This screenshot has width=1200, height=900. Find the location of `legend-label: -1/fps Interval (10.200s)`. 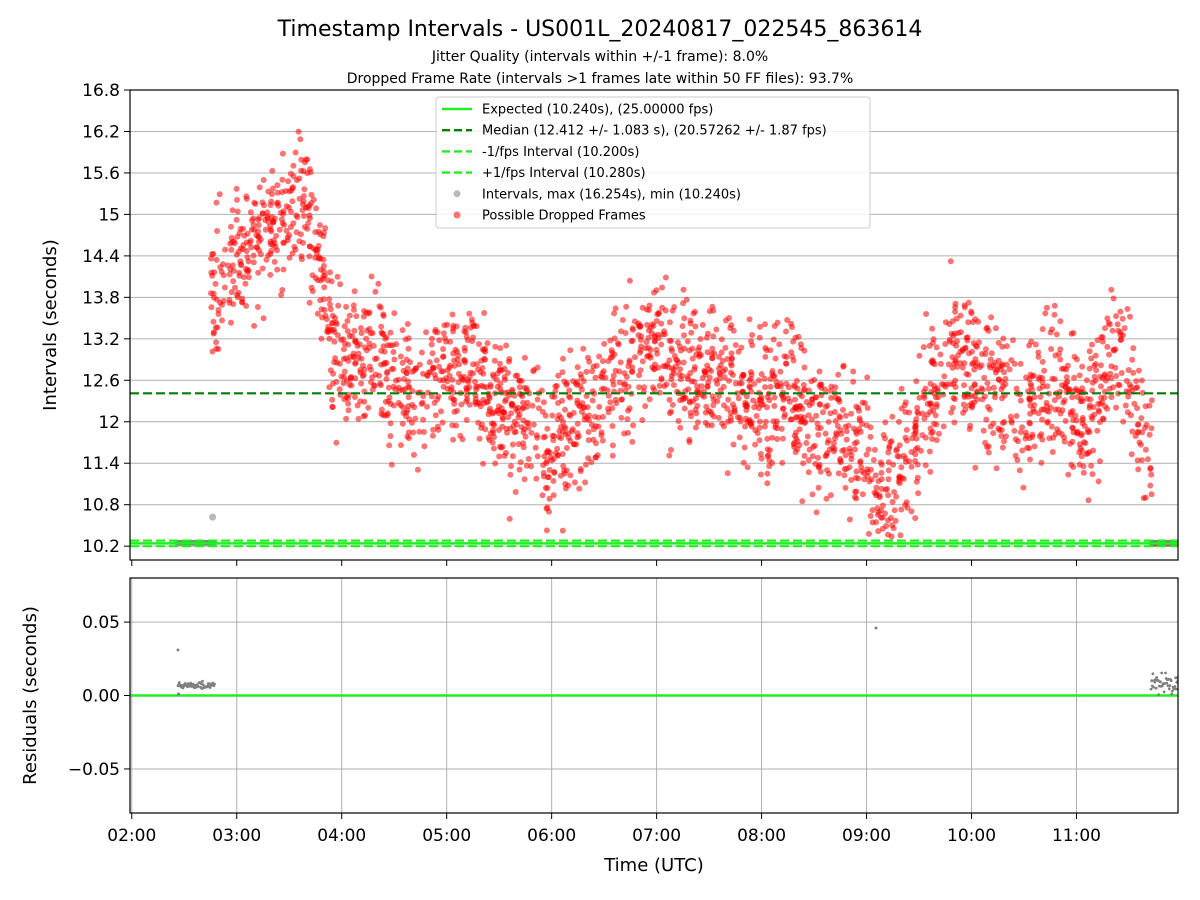

legend-label: -1/fps Interval (10.200s) is located at coordinates (560, 152).